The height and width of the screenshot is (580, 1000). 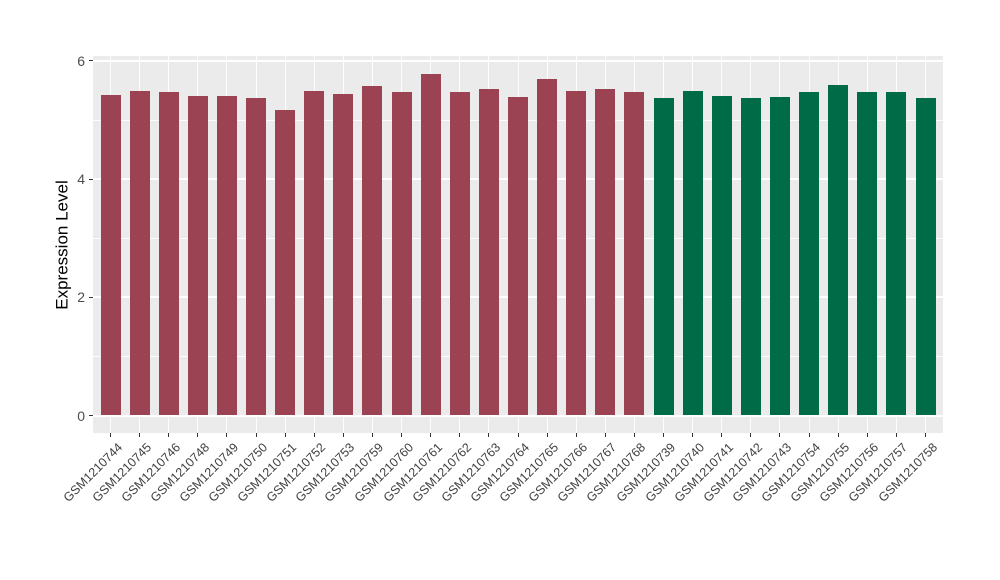 What do you see at coordinates (809, 254) in the screenshot?
I see `bar-GSM1210754` at bounding box center [809, 254].